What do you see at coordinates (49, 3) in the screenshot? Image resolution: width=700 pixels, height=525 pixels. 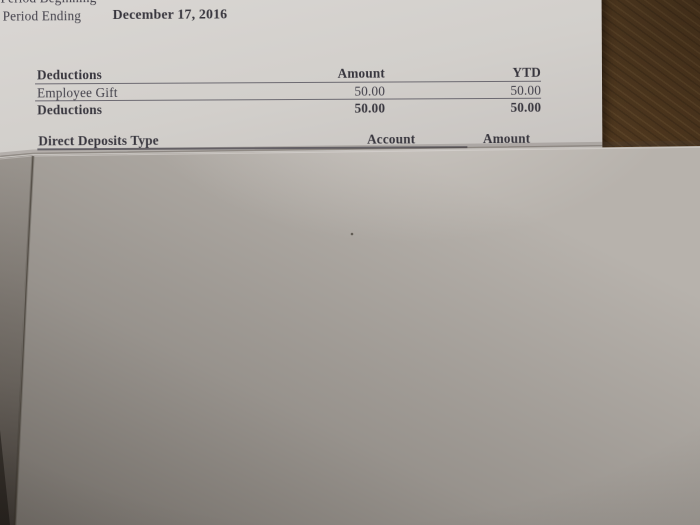 I see `period-beginning-label: Period Beginning` at bounding box center [49, 3].